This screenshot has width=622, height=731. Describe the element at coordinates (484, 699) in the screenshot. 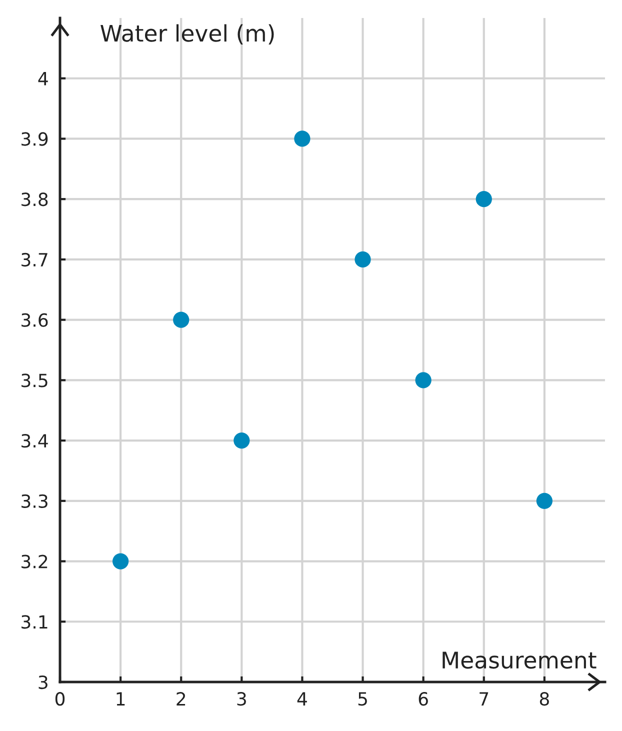

I see `x-tick-label: 7` at that location.